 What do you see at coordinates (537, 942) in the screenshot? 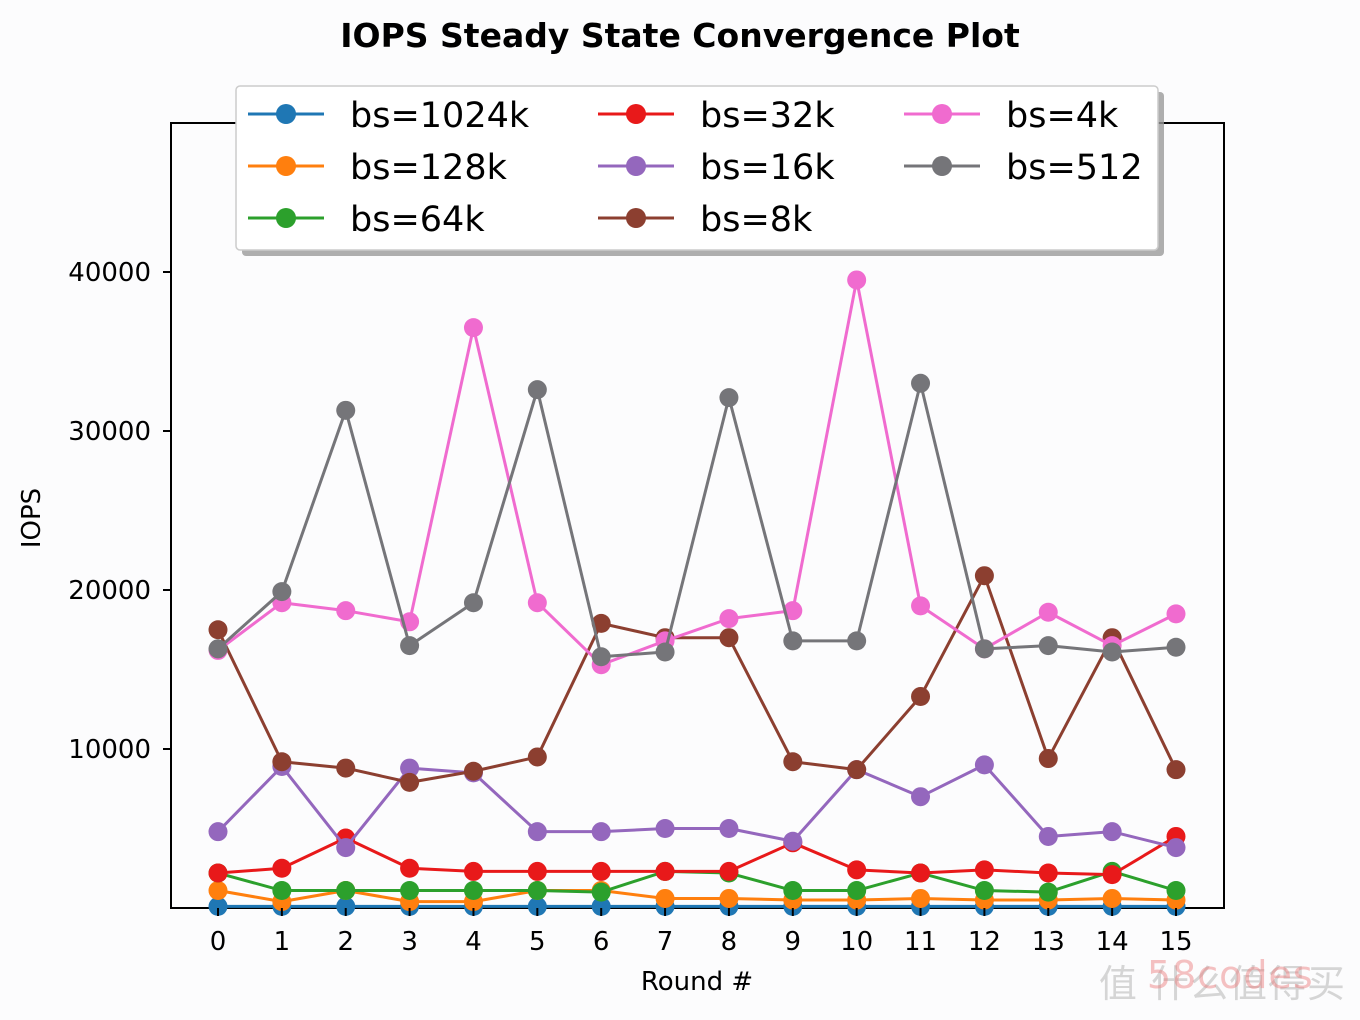
I see `x-tick-label: 5` at bounding box center [537, 942].